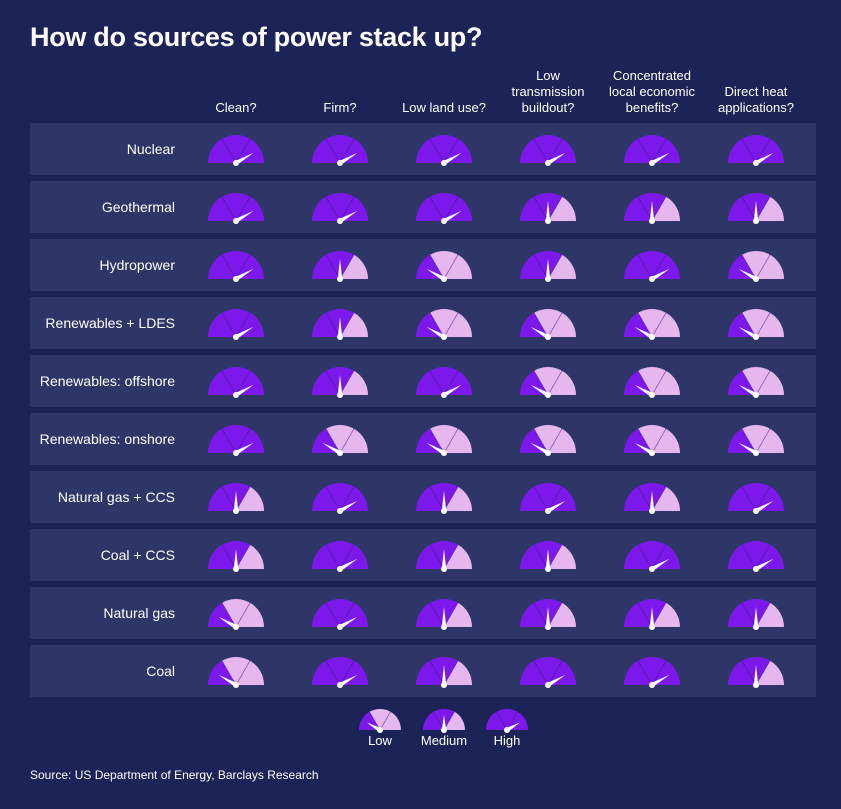  What do you see at coordinates (443, 720) in the screenshot?
I see `legend-gauges` at bounding box center [443, 720].